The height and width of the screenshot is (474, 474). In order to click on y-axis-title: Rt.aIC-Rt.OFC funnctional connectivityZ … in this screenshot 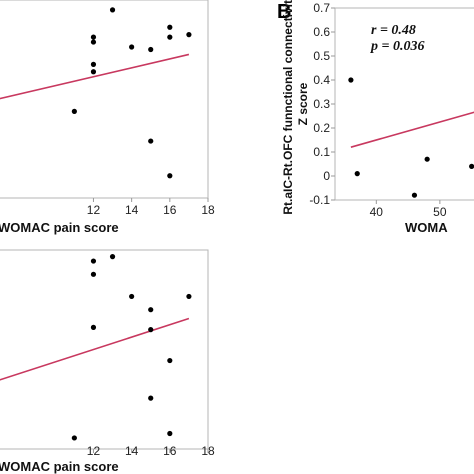, I will do `click(295, 107)`.